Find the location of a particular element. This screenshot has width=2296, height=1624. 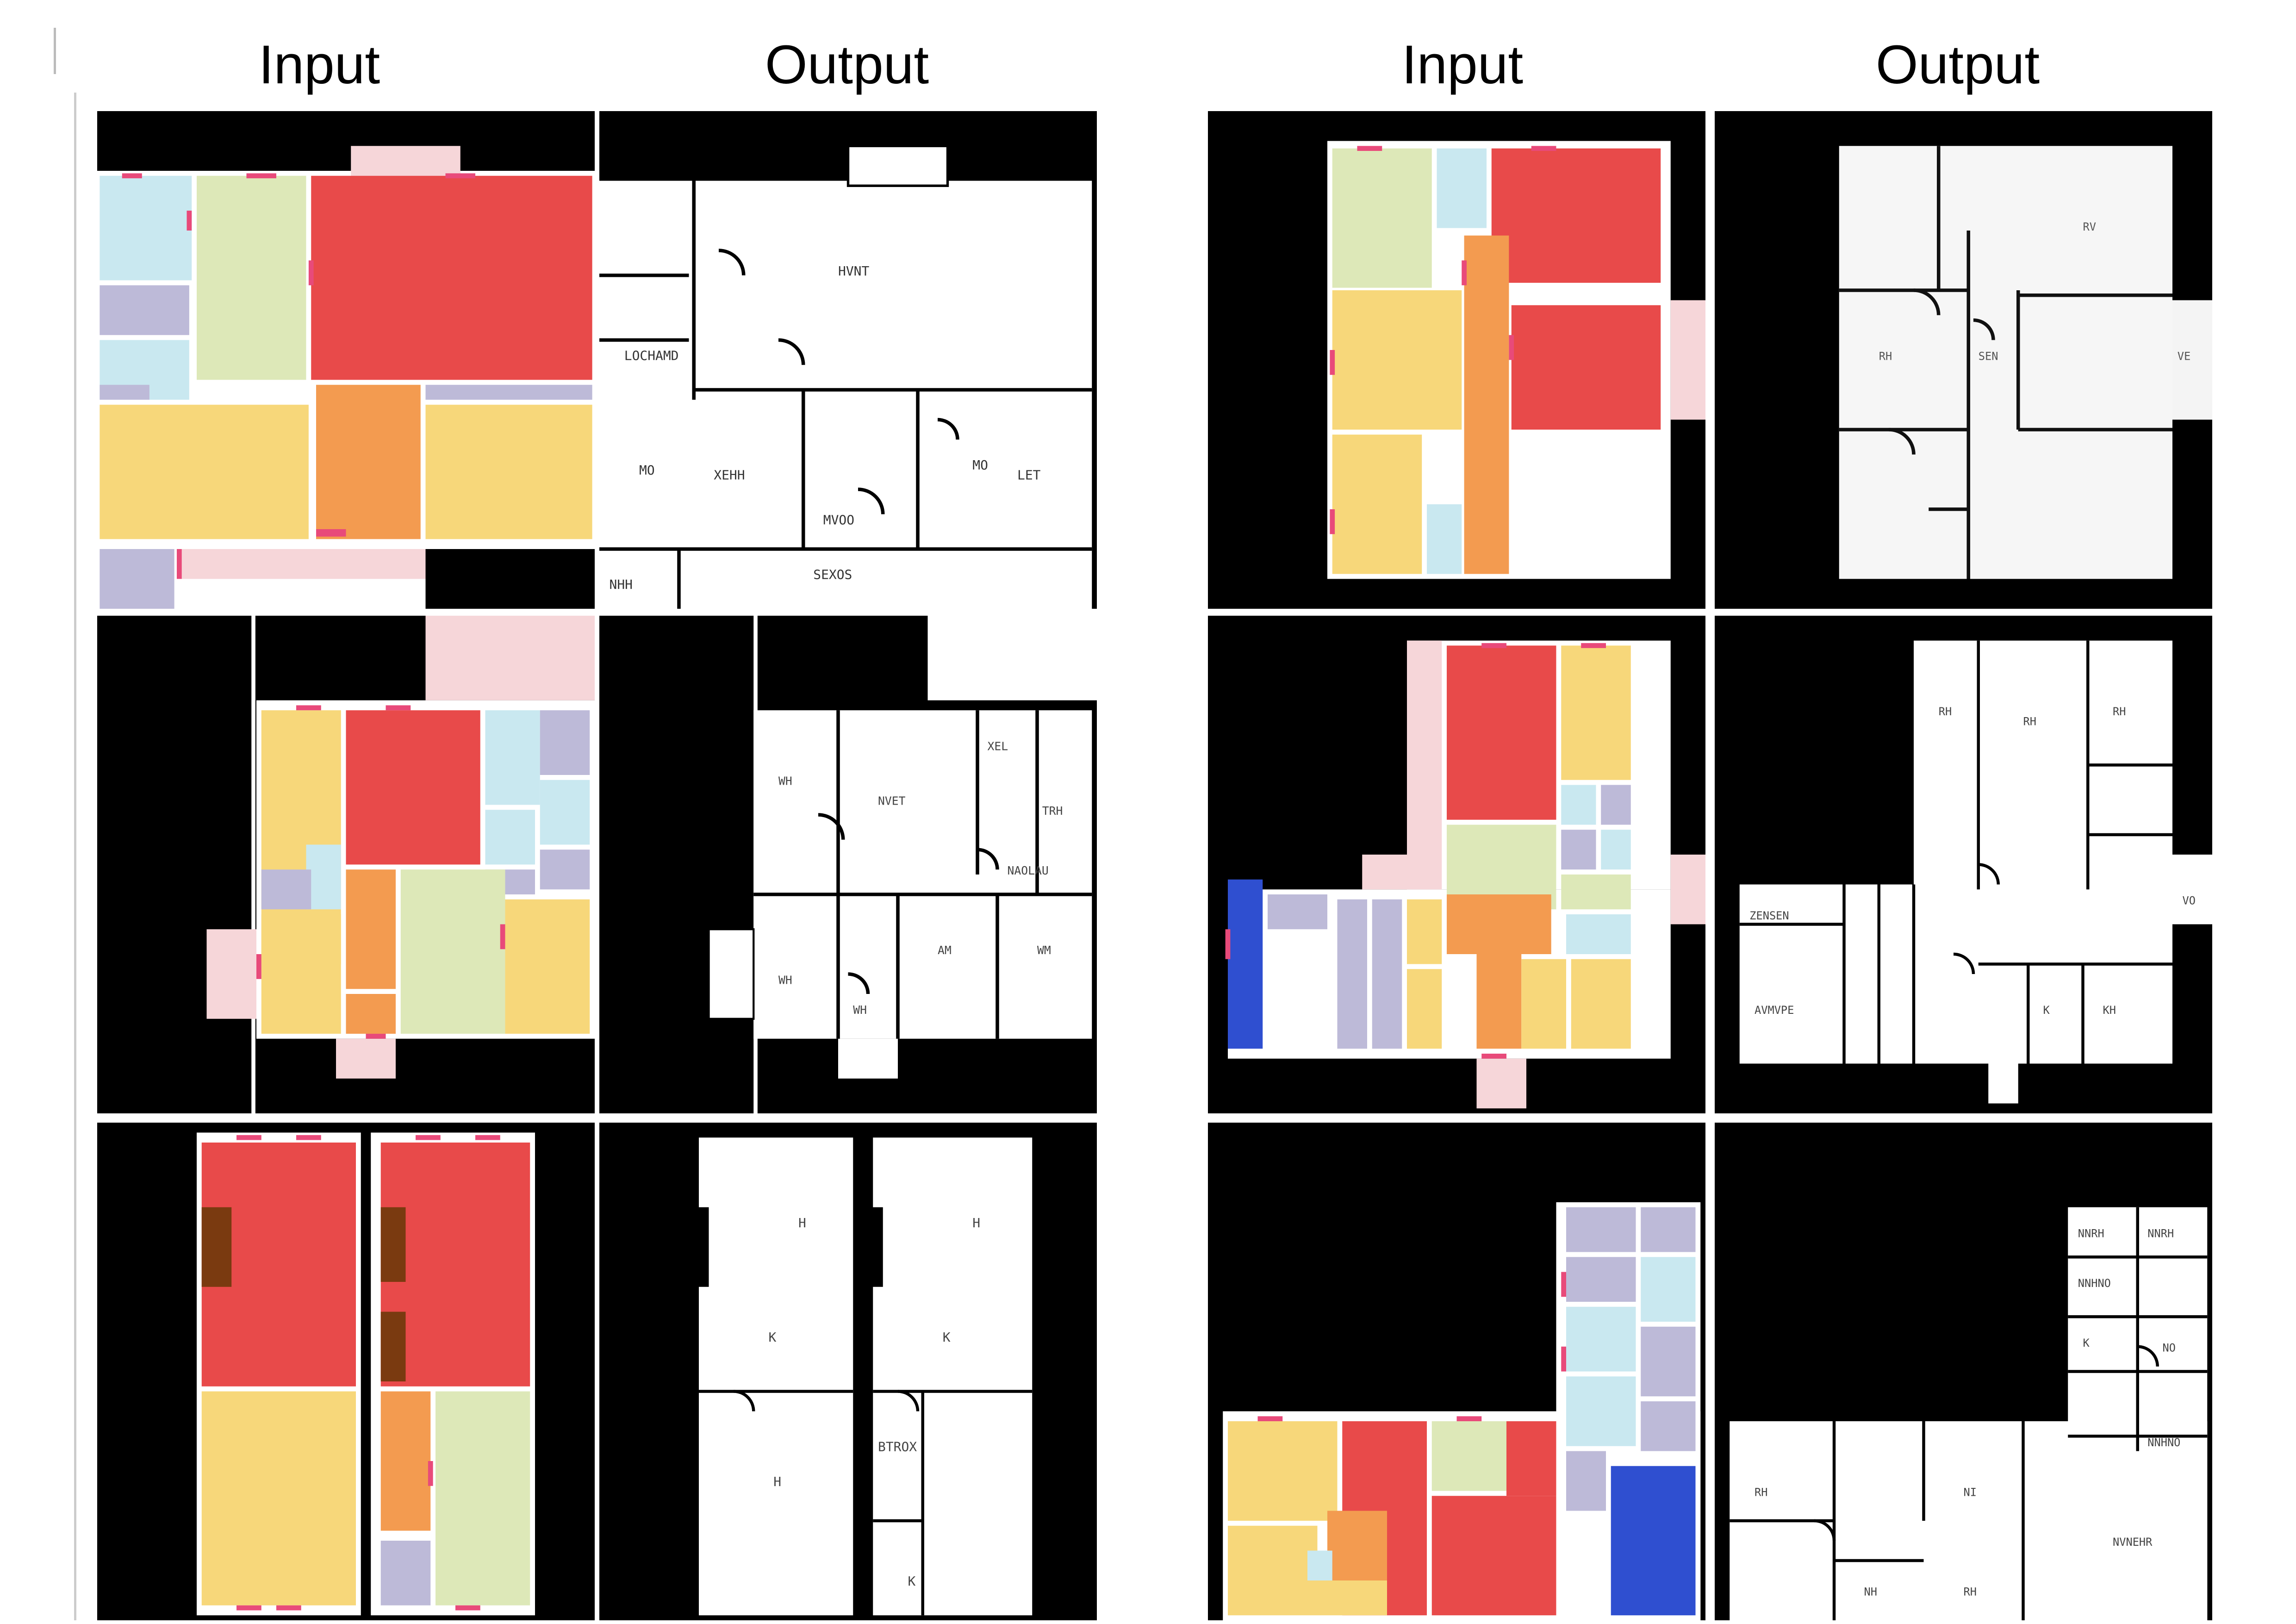

output-plan-3: WH NVET XEL TRH NAOLAU WH AM WM WH is located at coordinates (848, 864).